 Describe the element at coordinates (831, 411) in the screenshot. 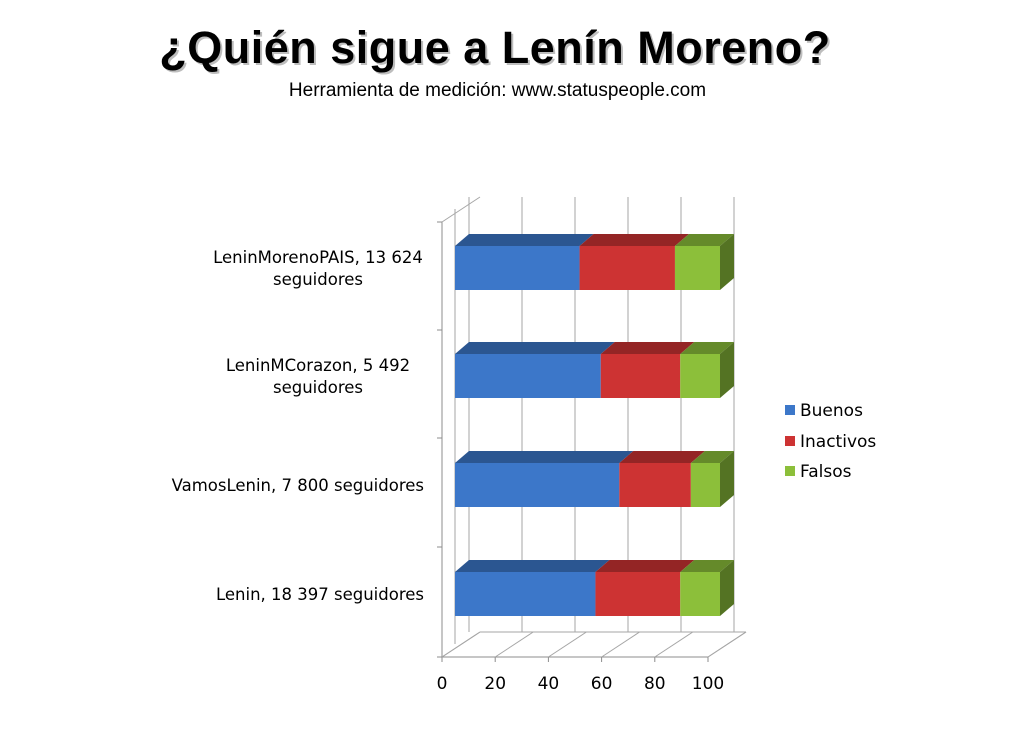

I see `legend-label: Buenos` at that location.